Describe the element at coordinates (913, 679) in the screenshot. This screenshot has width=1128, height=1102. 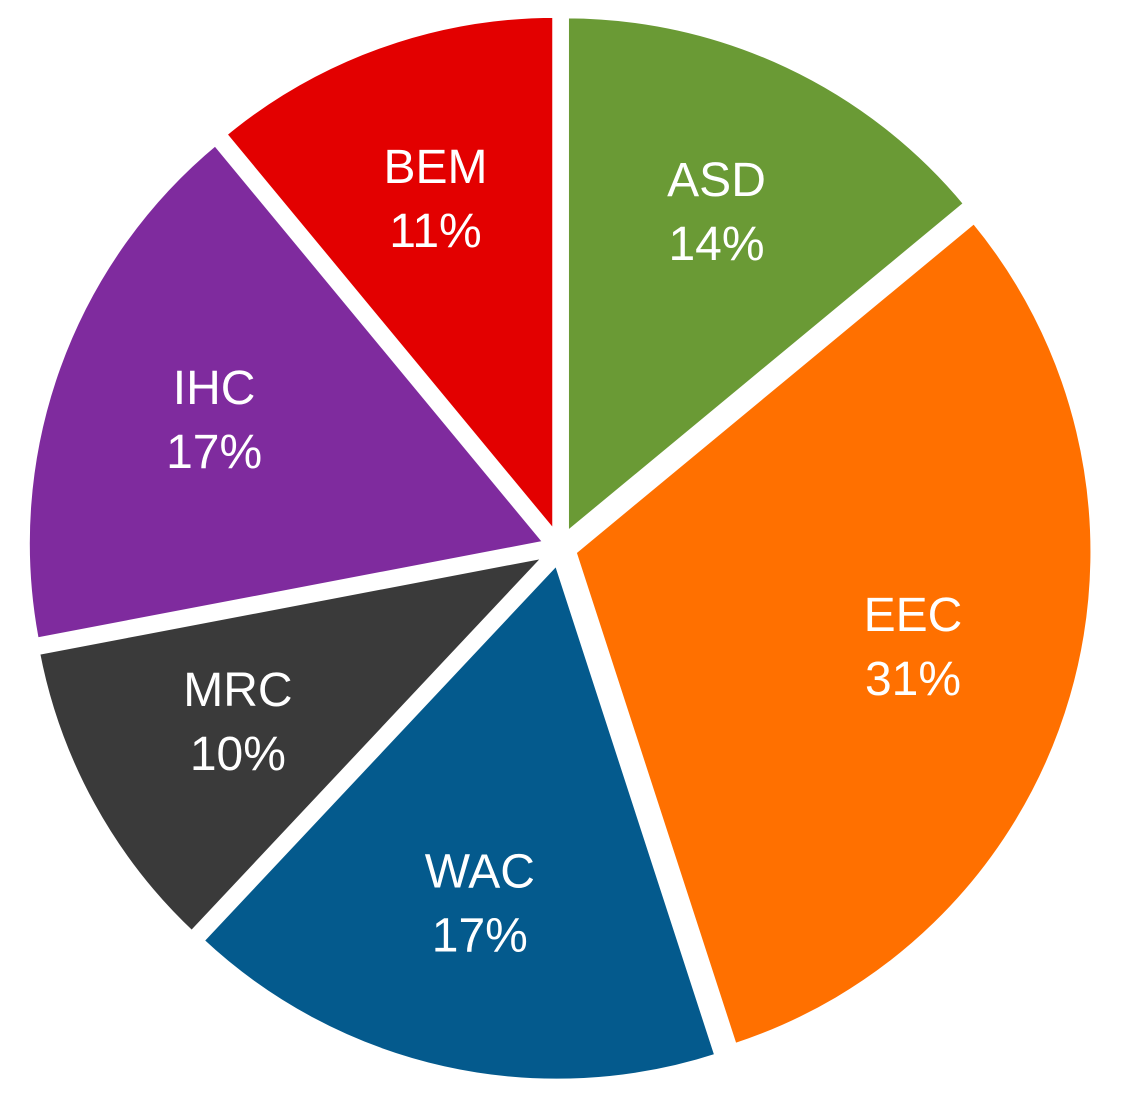
I see `slice-value-label: 31%` at that location.